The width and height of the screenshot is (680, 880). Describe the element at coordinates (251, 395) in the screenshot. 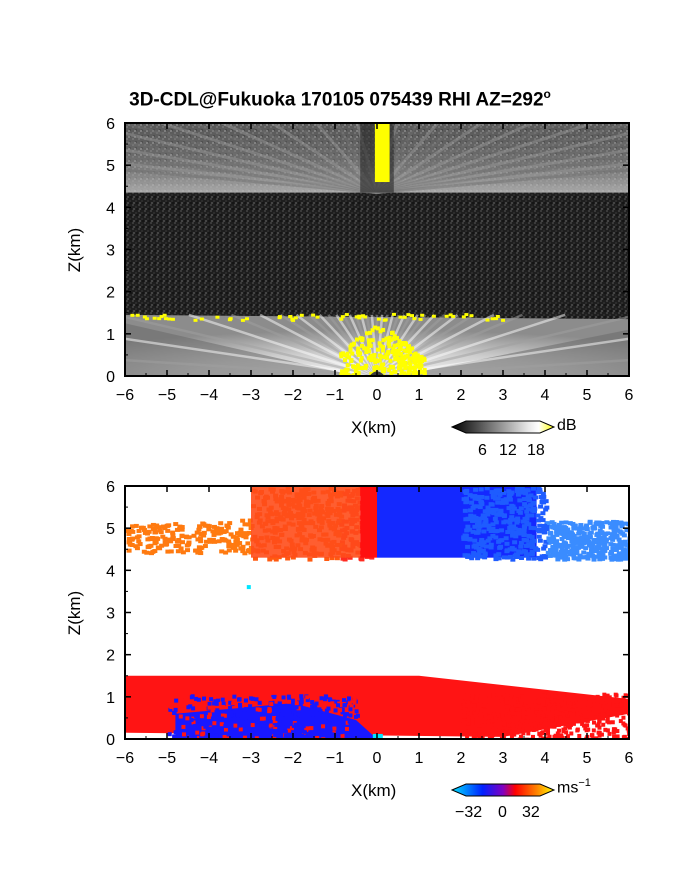

I see `x-tick-label: −3` at that location.